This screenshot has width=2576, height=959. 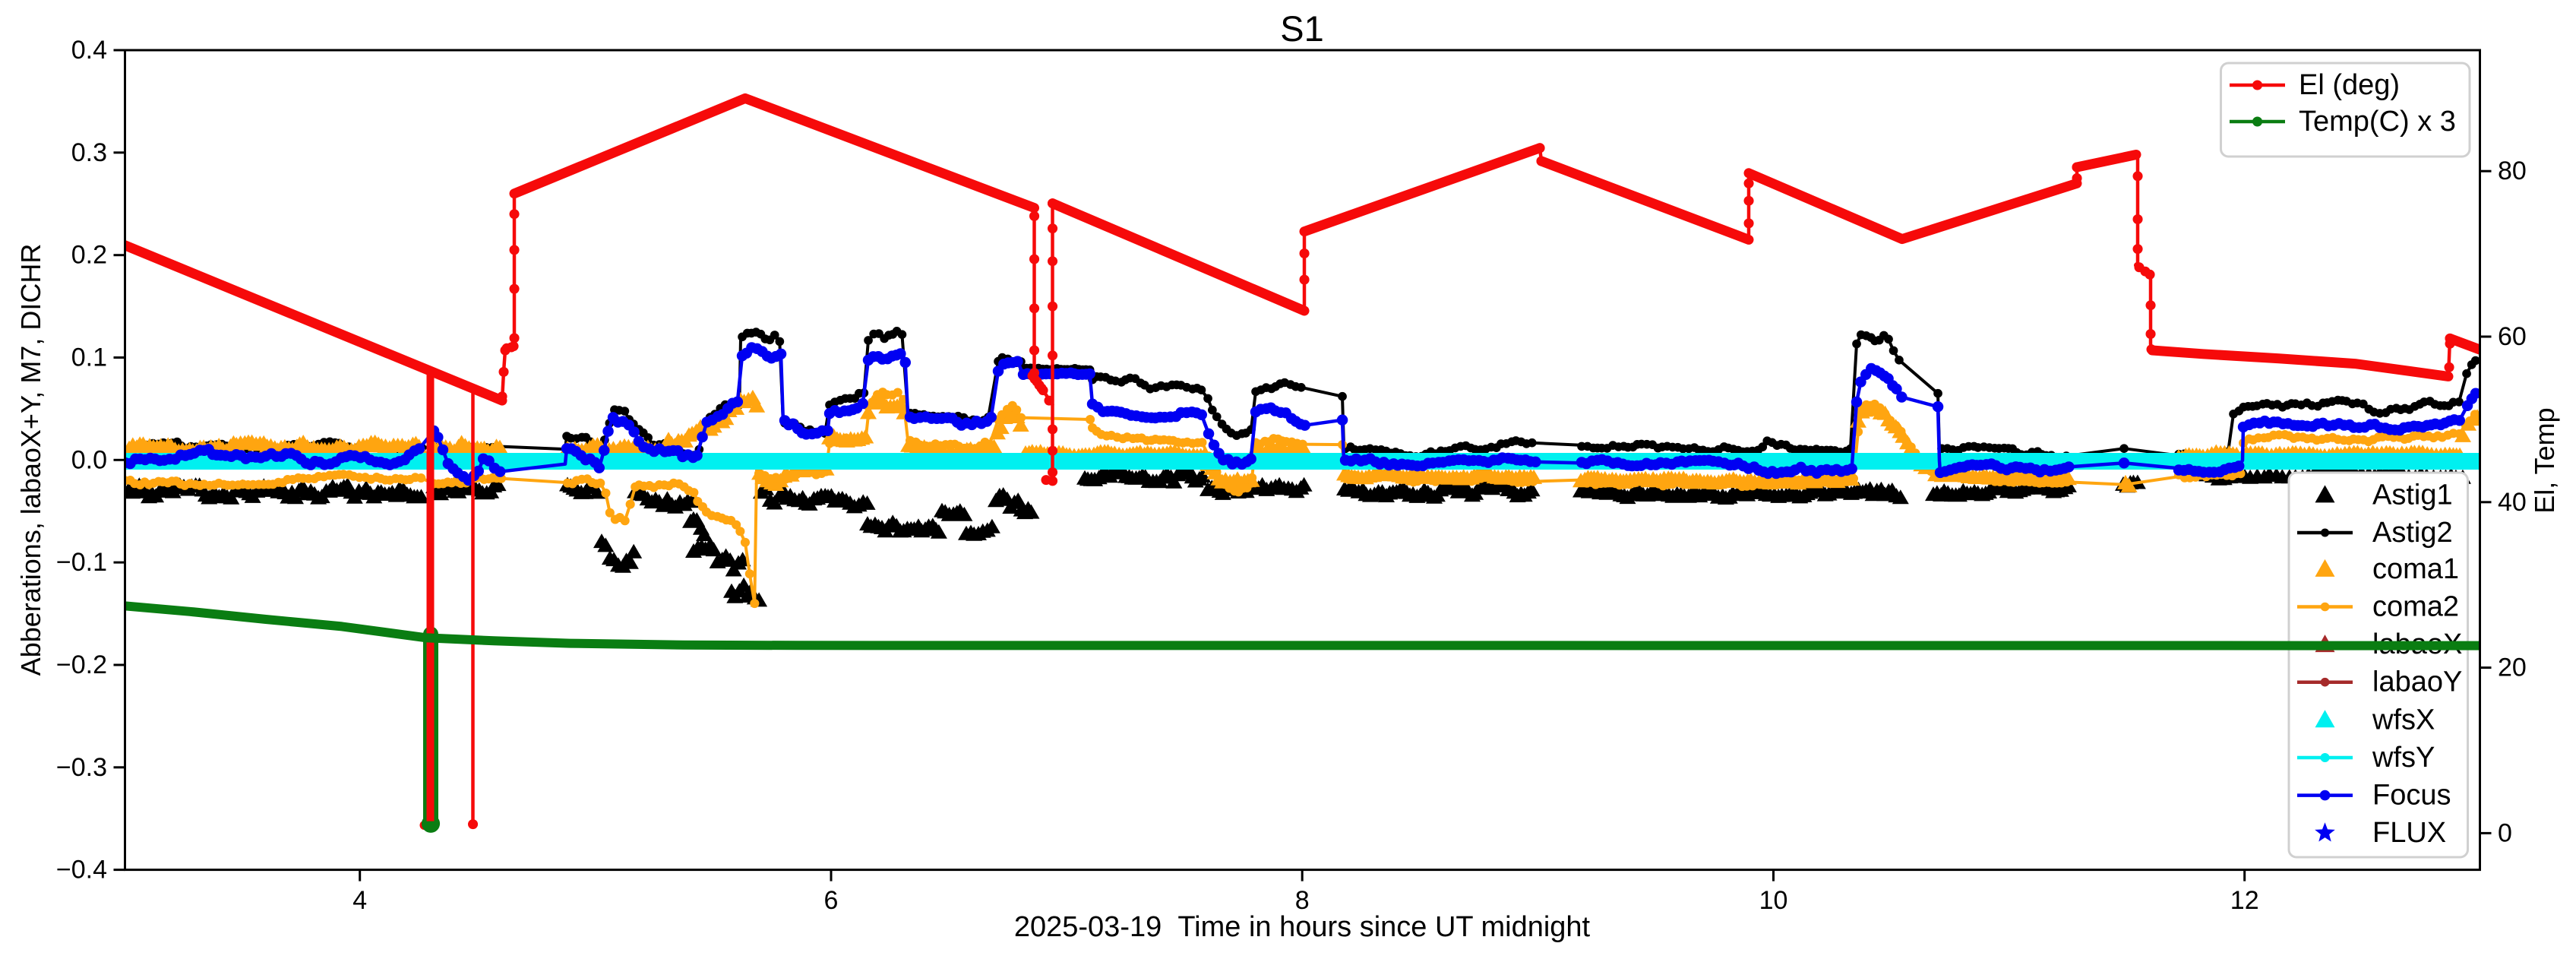 I want to click on svg-text: 60, so click(x=2512, y=336).